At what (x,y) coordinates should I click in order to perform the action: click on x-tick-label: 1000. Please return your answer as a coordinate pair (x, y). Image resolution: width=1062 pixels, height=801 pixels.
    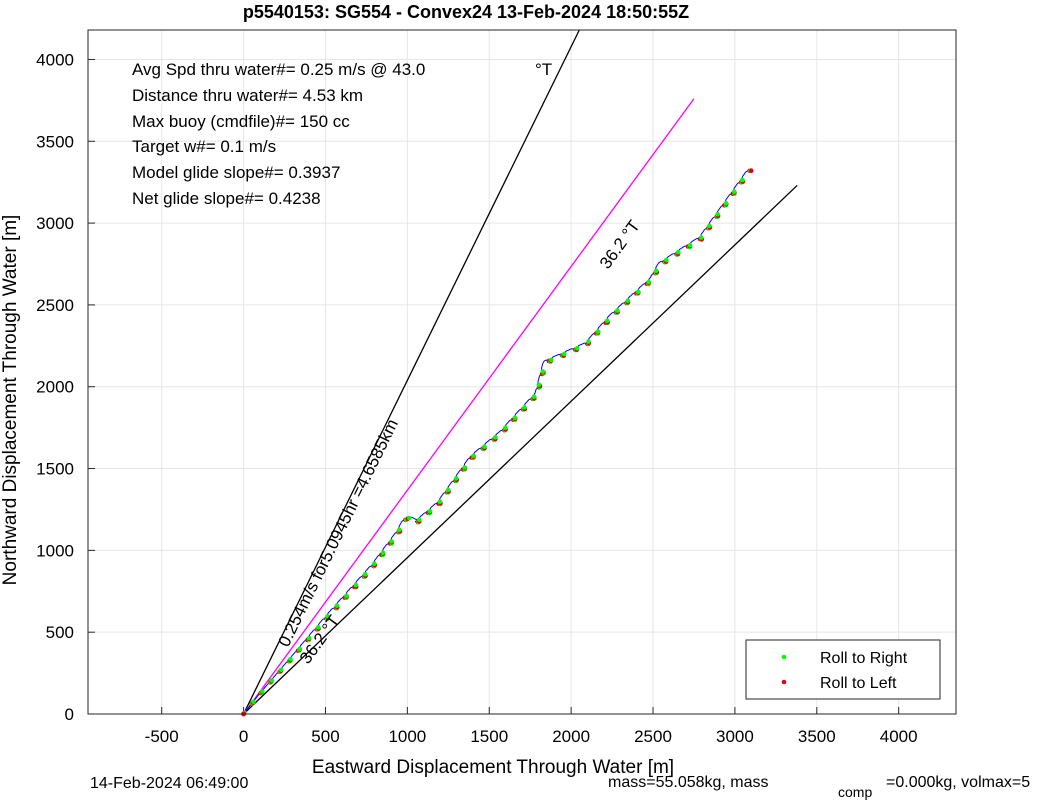
    Looking at the image, I should click on (407, 736).